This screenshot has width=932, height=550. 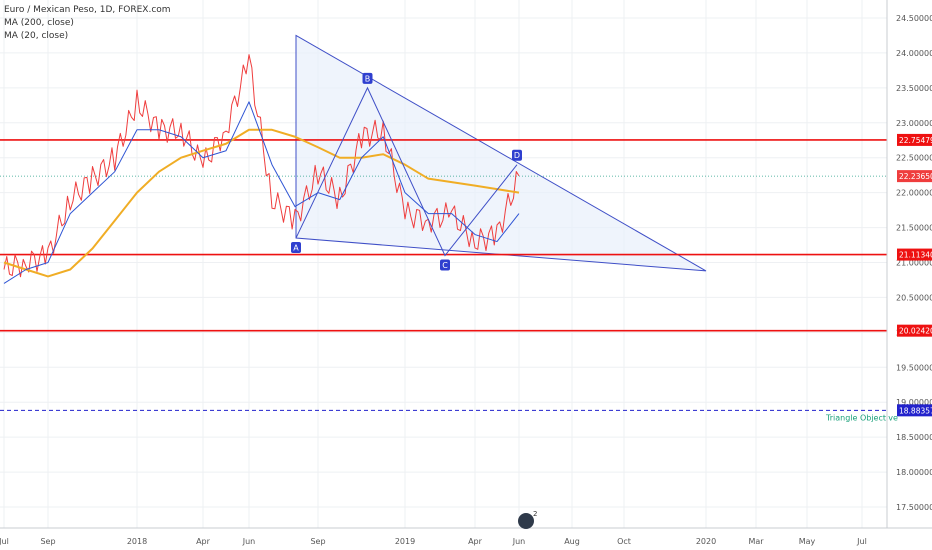 What do you see at coordinates (36, 36) in the screenshot?
I see `legend-ma20: MA (20, close)` at bounding box center [36, 36].